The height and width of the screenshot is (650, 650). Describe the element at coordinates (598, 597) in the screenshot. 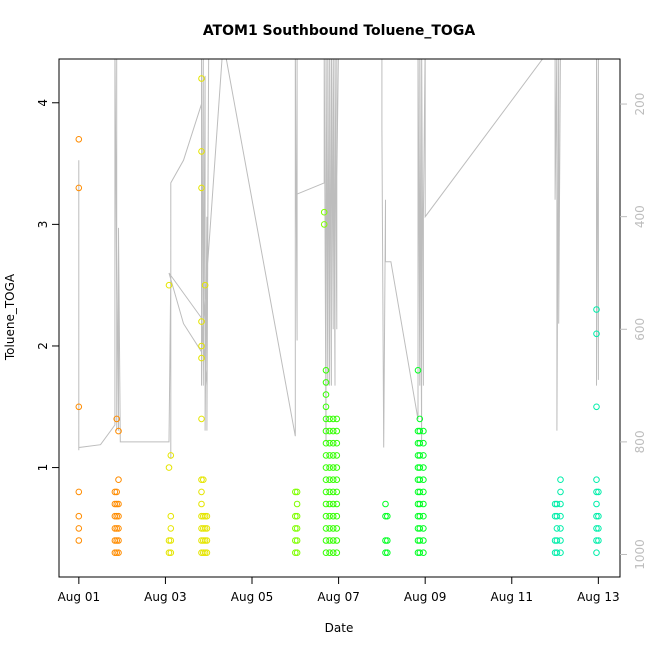

I see `x-tick-label: Aug 13` at that location.